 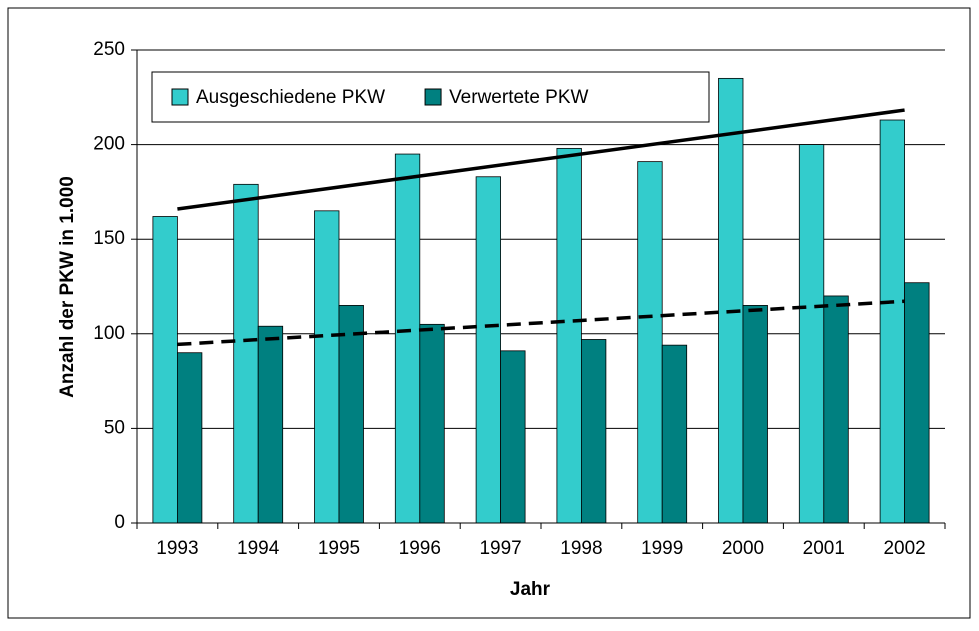 I want to click on y-tick-label: 250, so click(x=109, y=49).